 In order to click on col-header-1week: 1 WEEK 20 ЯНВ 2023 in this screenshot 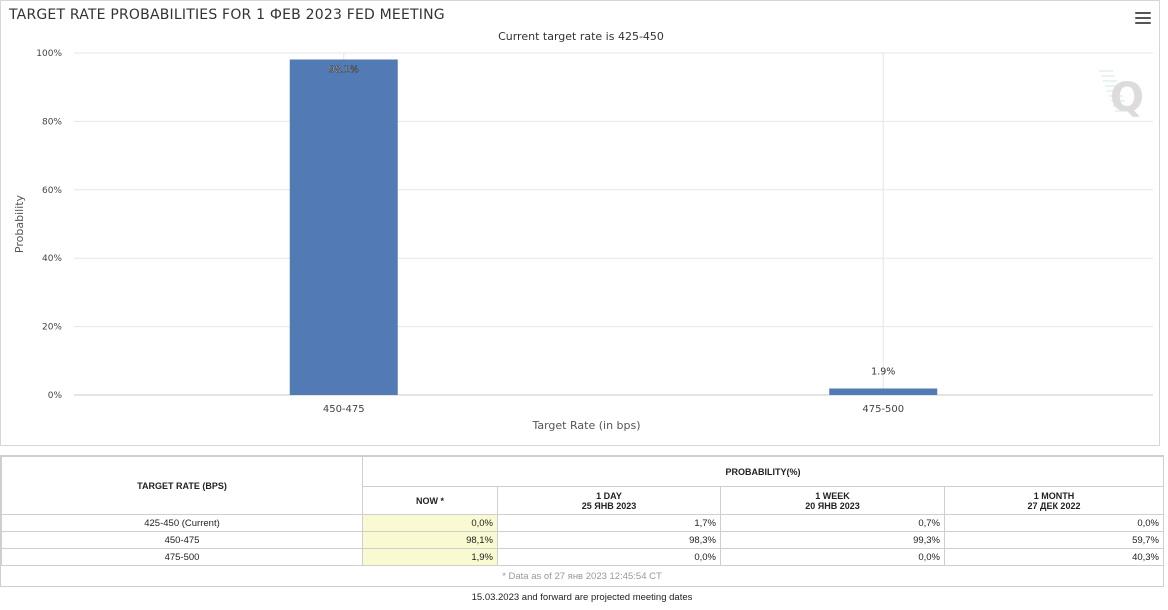, I will do `click(832, 500)`.